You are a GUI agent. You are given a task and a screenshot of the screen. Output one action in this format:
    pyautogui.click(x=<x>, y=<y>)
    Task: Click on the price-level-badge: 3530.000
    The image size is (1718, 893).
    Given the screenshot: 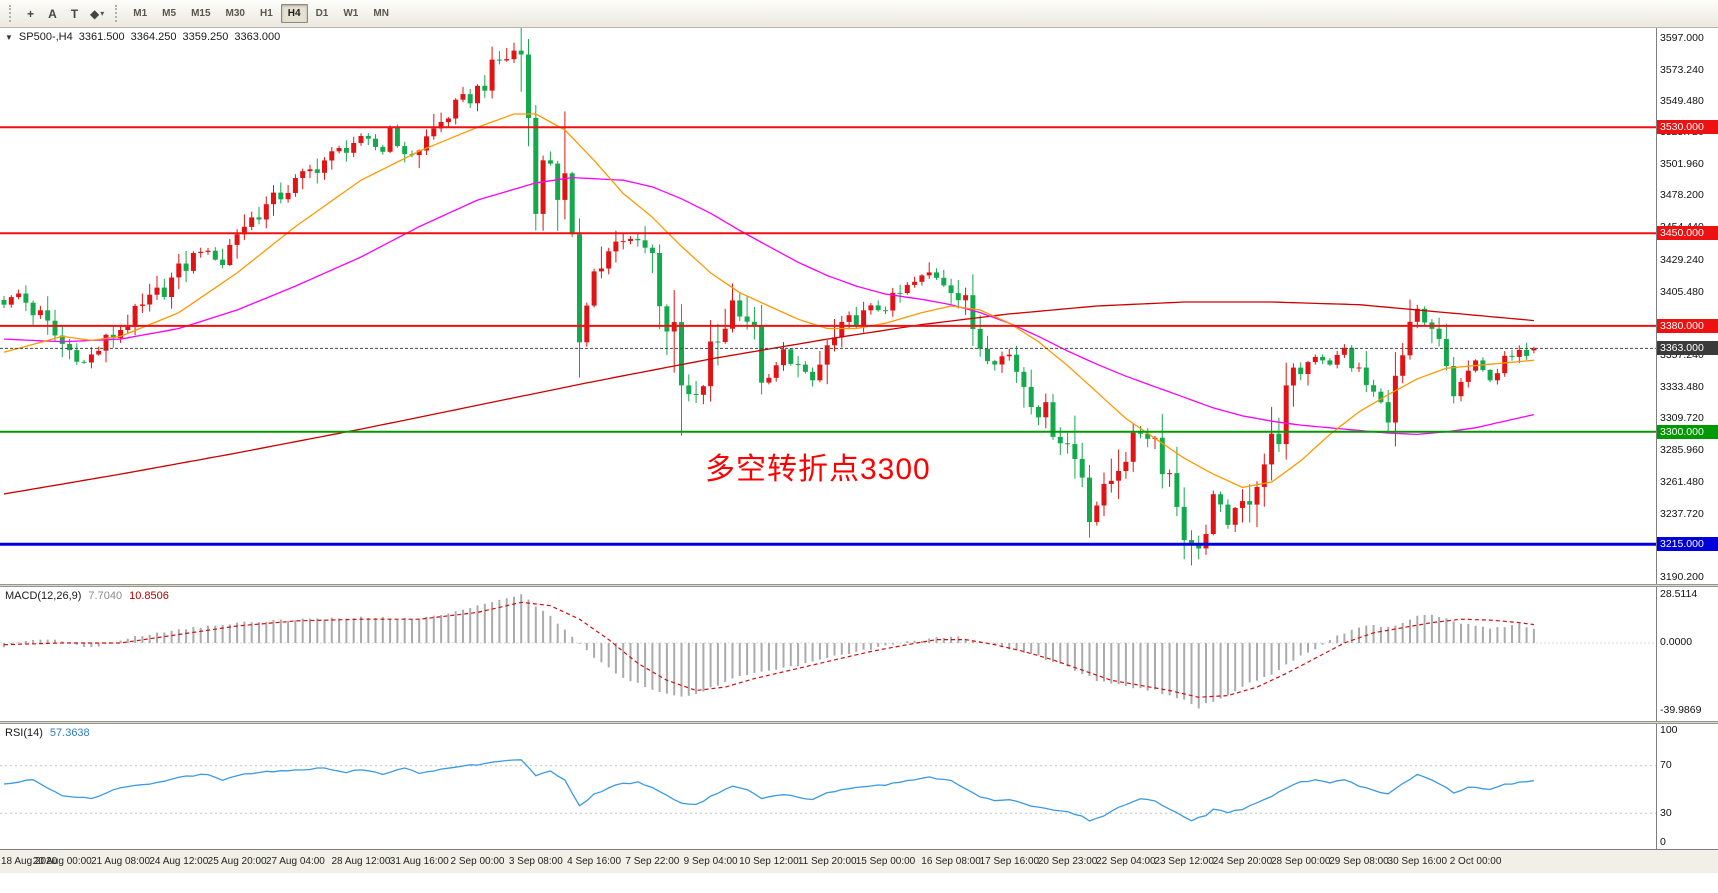 What is the action you would take?
    pyautogui.click(x=1687, y=127)
    